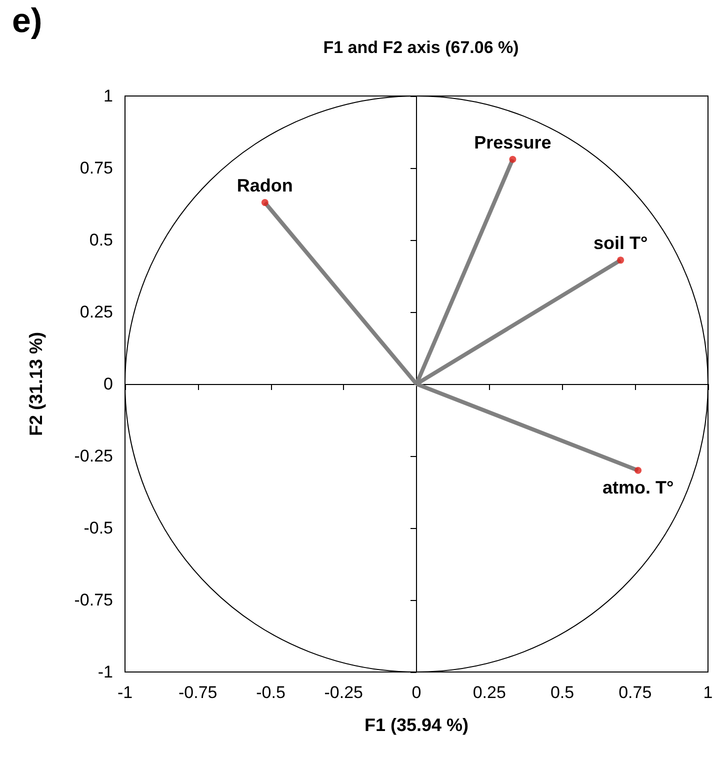  What do you see at coordinates (105, 672) in the screenshot?
I see `y-tick-label: -1` at bounding box center [105, 672].